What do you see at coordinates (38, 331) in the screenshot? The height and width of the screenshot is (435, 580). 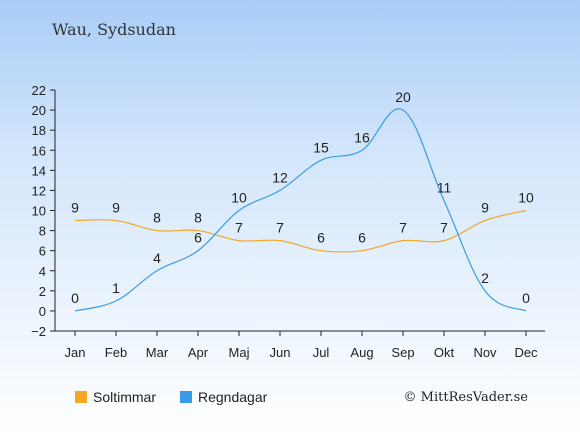 I see `y-tick-label--2: −2` at bounding box center [38, 331].